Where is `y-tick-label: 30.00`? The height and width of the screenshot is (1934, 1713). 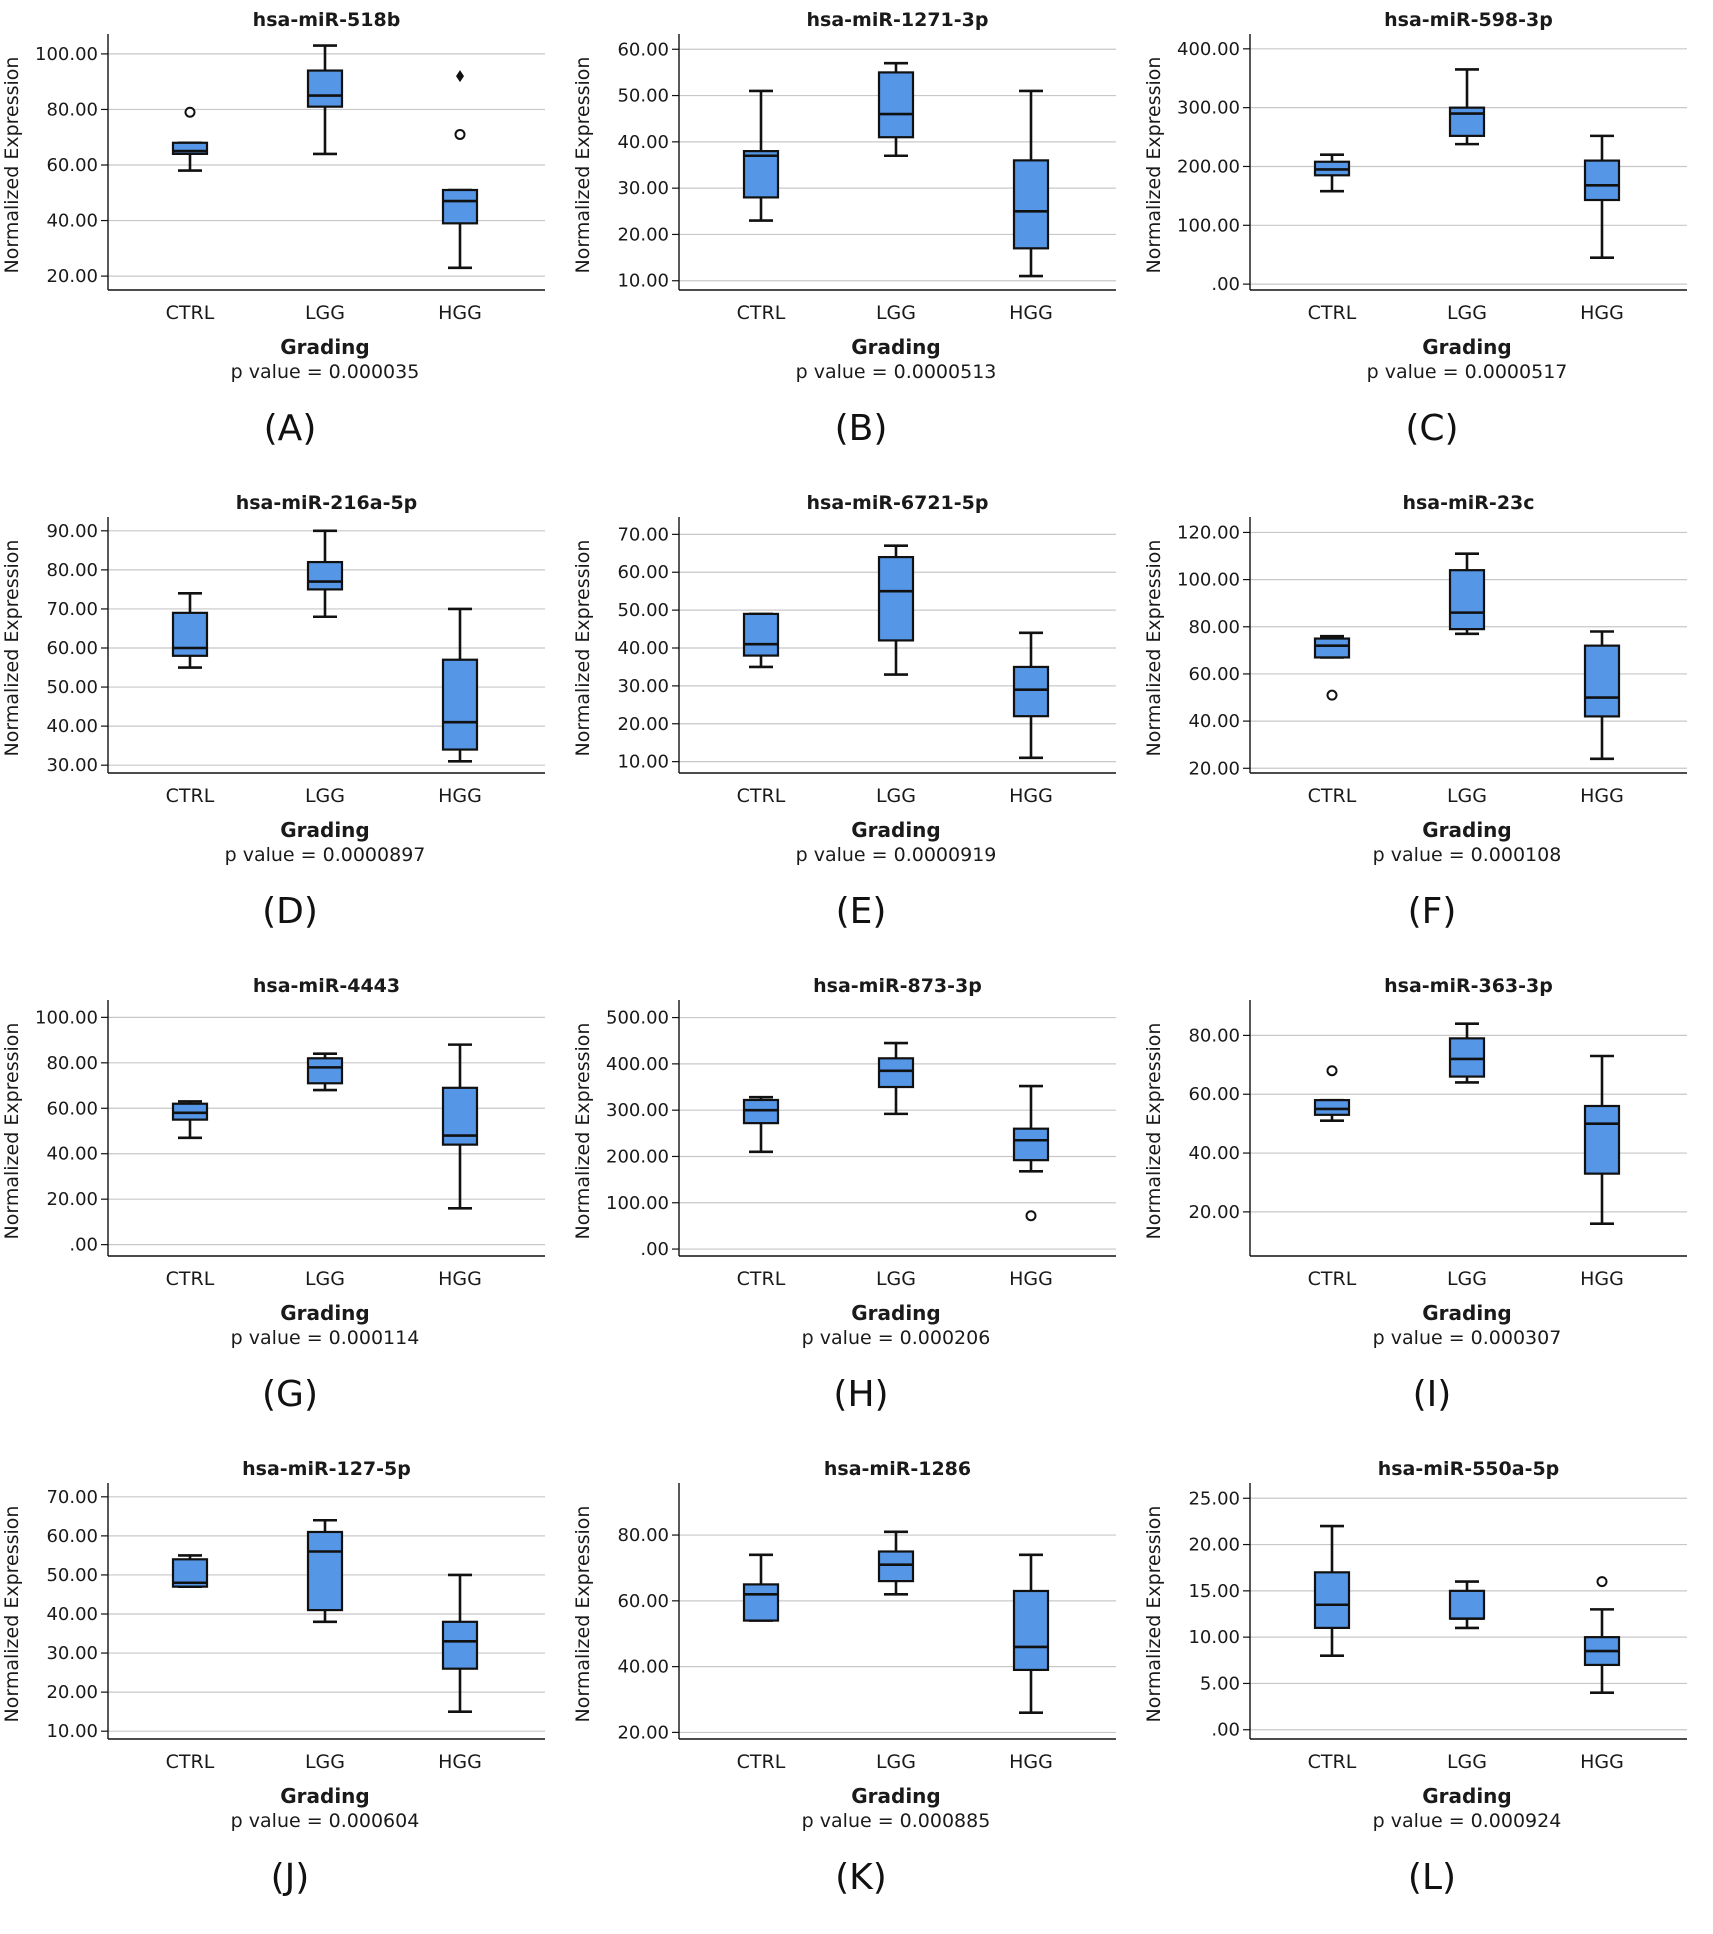
y-tick-label: 30.00 is located at coordinates (72, 1653).